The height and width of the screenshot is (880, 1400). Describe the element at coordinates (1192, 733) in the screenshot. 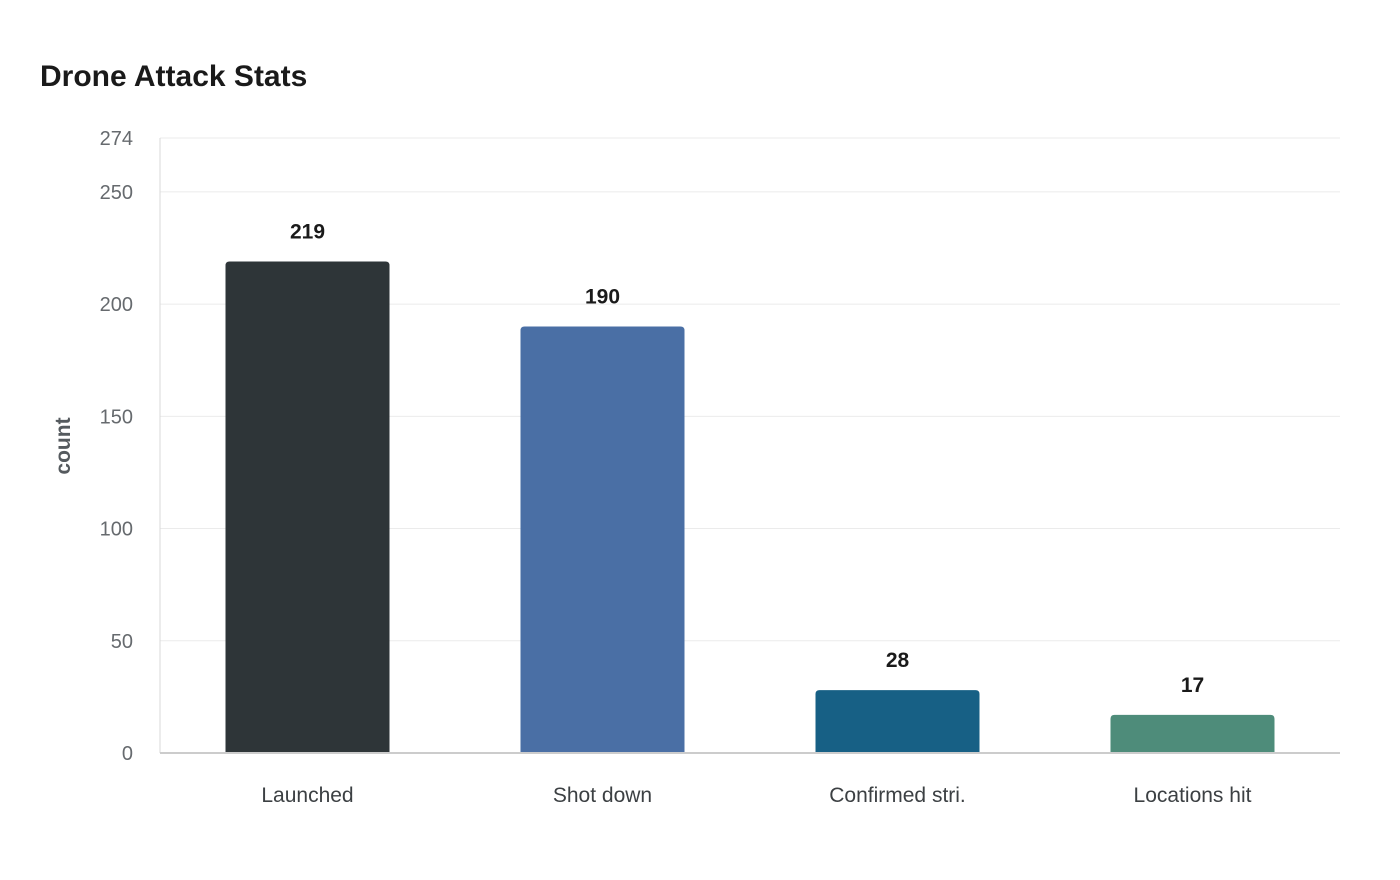

I see `bar-locations-hit` at that location.